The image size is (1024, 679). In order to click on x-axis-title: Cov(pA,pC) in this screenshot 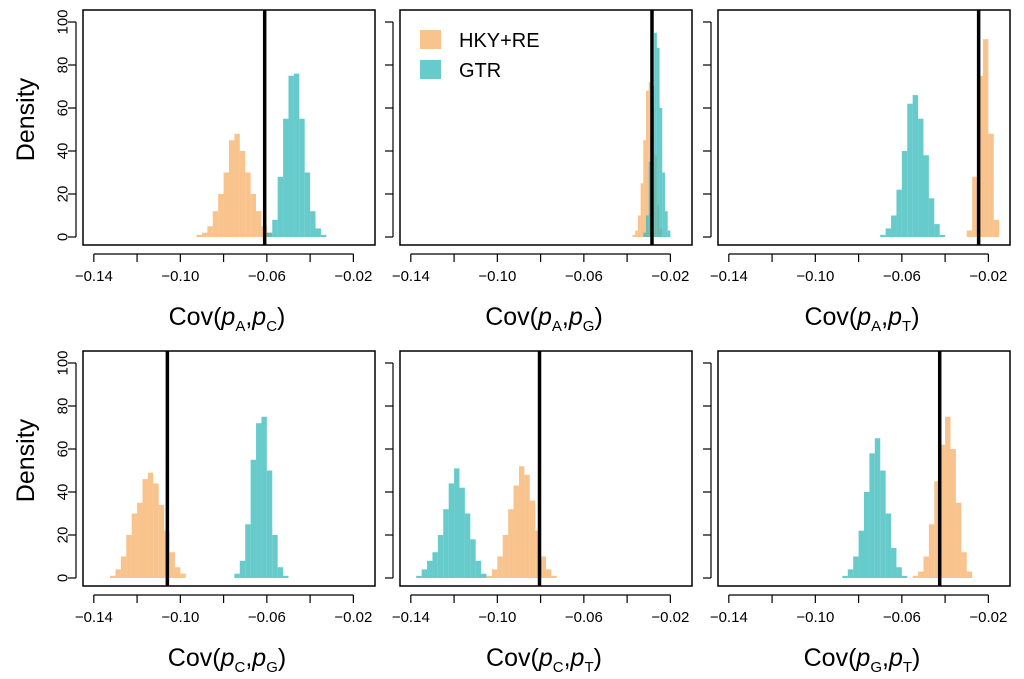, I will do `click(227, 319)`.